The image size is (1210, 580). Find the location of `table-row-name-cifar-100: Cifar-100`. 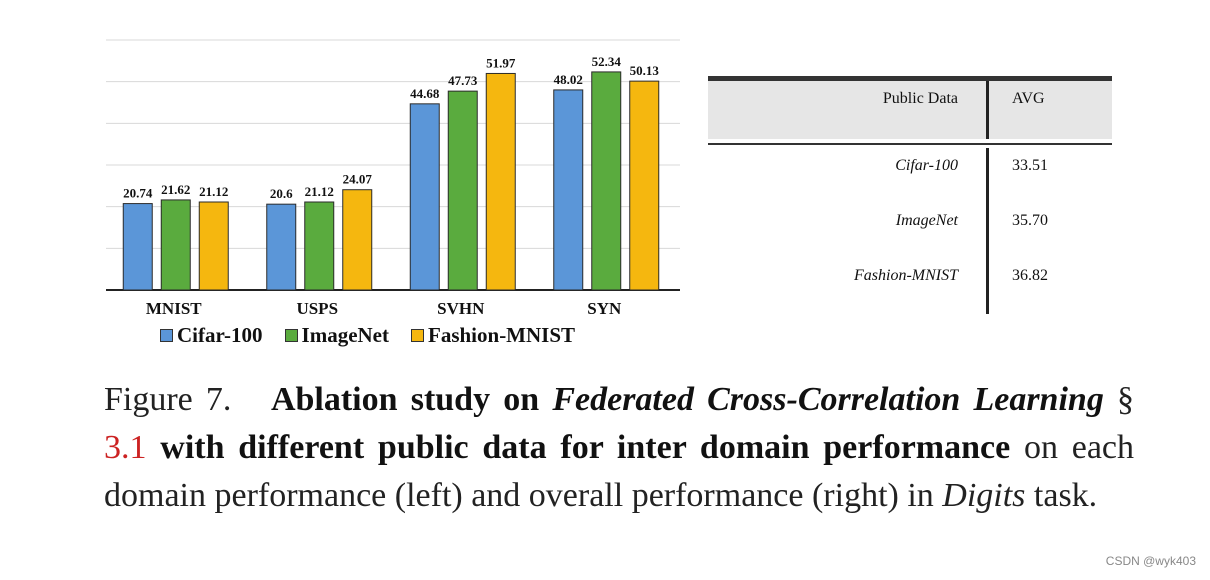

table-row-name-cifar-100: Cifar-100 is located at coordinates (926, 165).